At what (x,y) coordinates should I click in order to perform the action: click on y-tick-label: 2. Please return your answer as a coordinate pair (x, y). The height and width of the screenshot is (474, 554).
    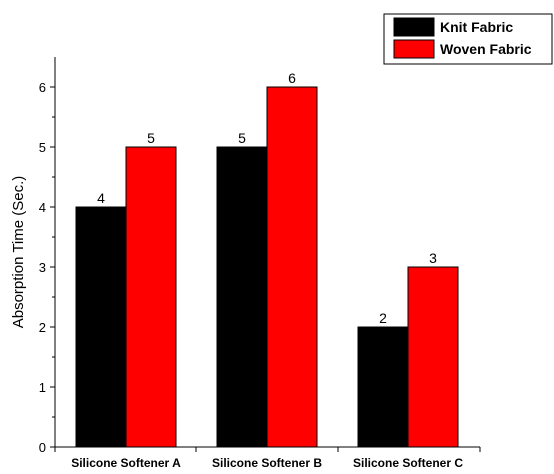
    Looking at the image, I should click on (42, 327).